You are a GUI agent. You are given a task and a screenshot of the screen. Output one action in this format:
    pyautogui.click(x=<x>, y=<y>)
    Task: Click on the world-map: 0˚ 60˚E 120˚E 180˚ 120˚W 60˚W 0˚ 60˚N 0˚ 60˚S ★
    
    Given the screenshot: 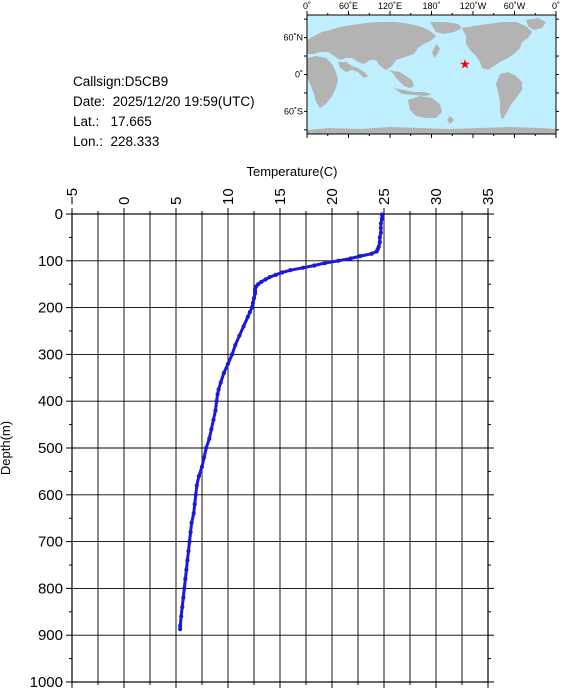 What is the action you would take?
    pyautogui.click(x=421, y=69)
    